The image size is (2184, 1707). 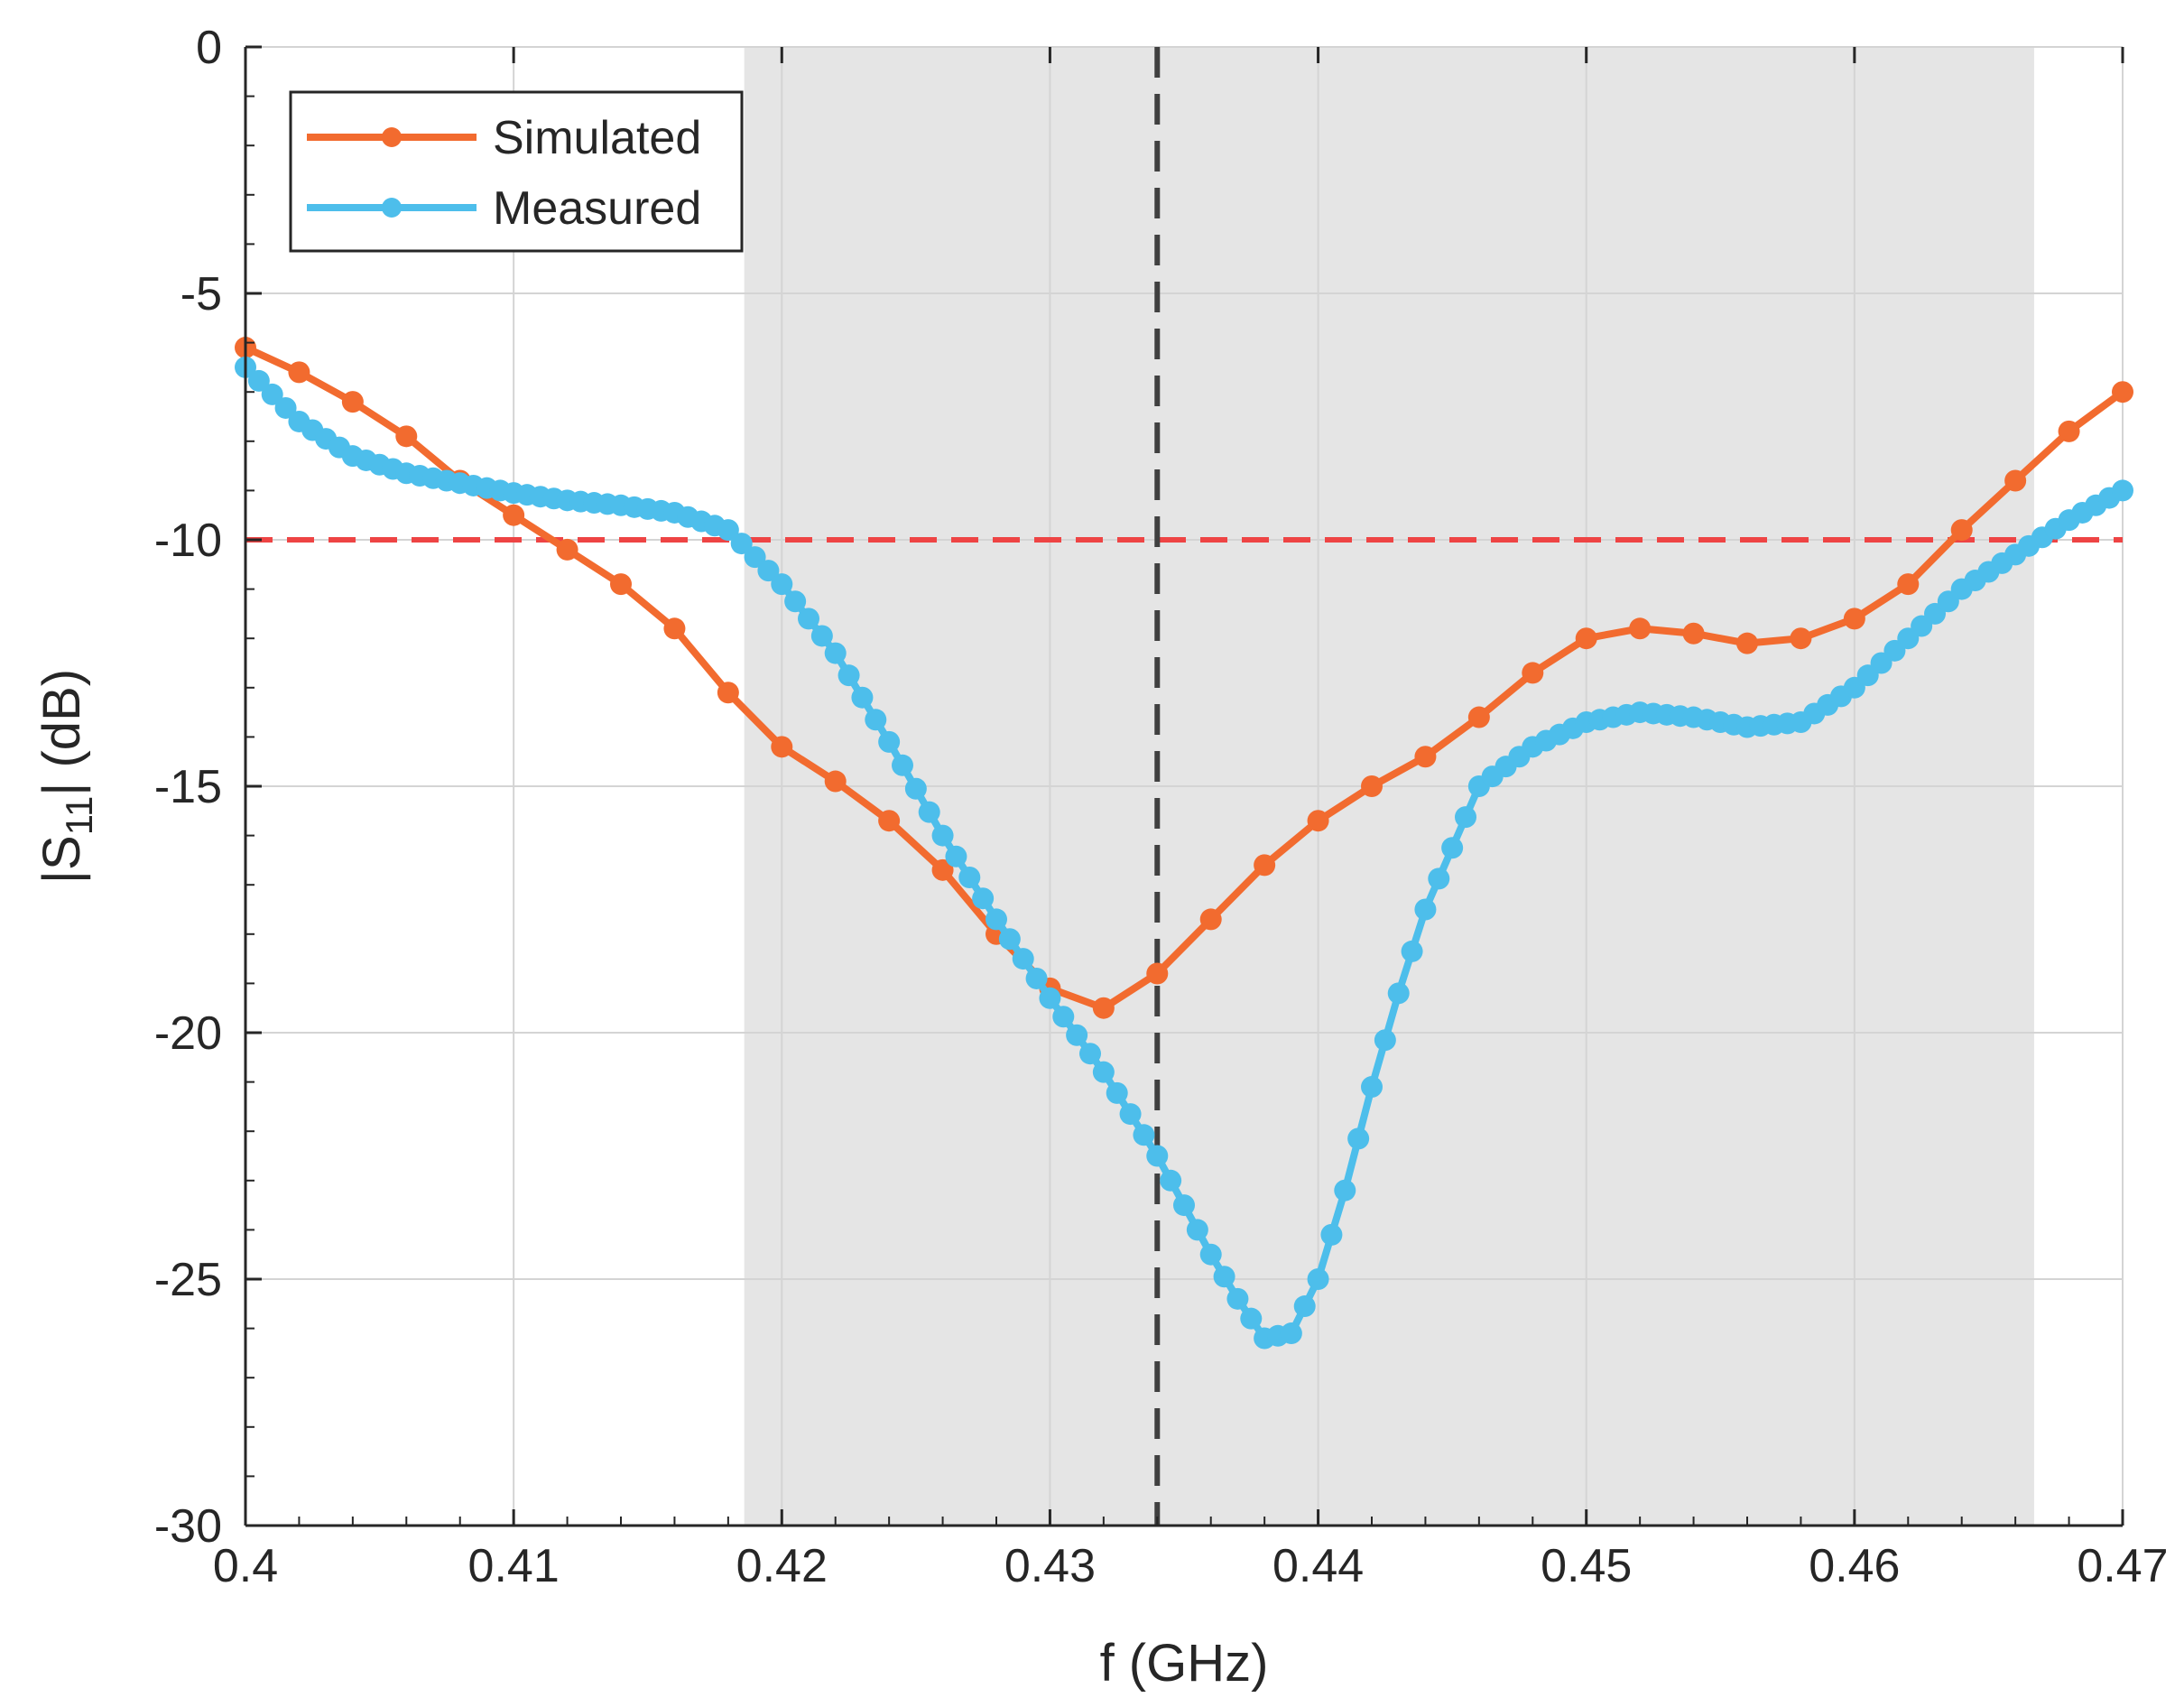 I want to click on legend-marker-measured, so click(x=392, y=208).